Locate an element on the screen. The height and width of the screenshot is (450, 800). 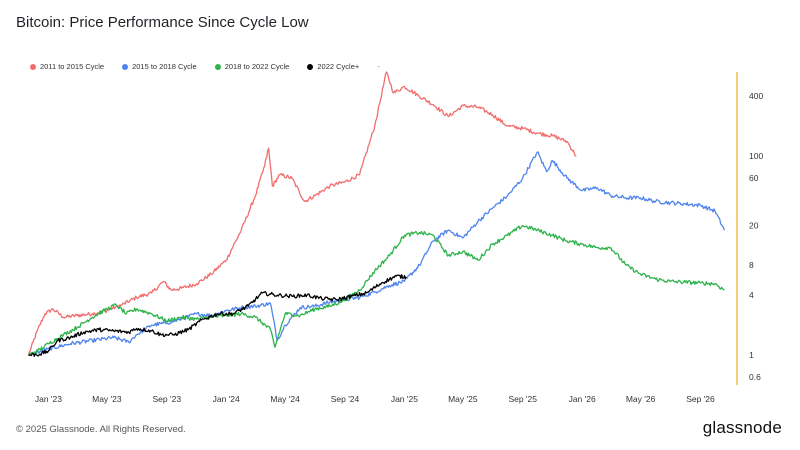
x-tick-label: Sep '23 is located at coordinates (166, 399).